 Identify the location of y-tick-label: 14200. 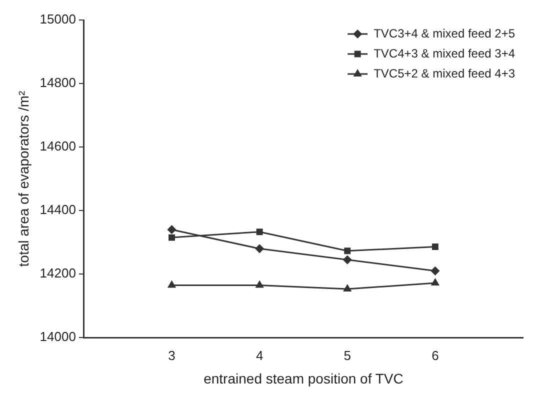
(58, 273).